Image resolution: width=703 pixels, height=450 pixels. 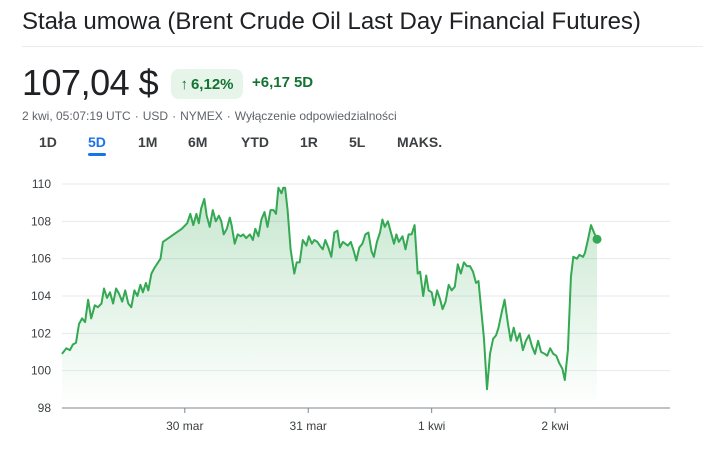 I want to click on tab-5l: 5L, so click(x=357, y=142).